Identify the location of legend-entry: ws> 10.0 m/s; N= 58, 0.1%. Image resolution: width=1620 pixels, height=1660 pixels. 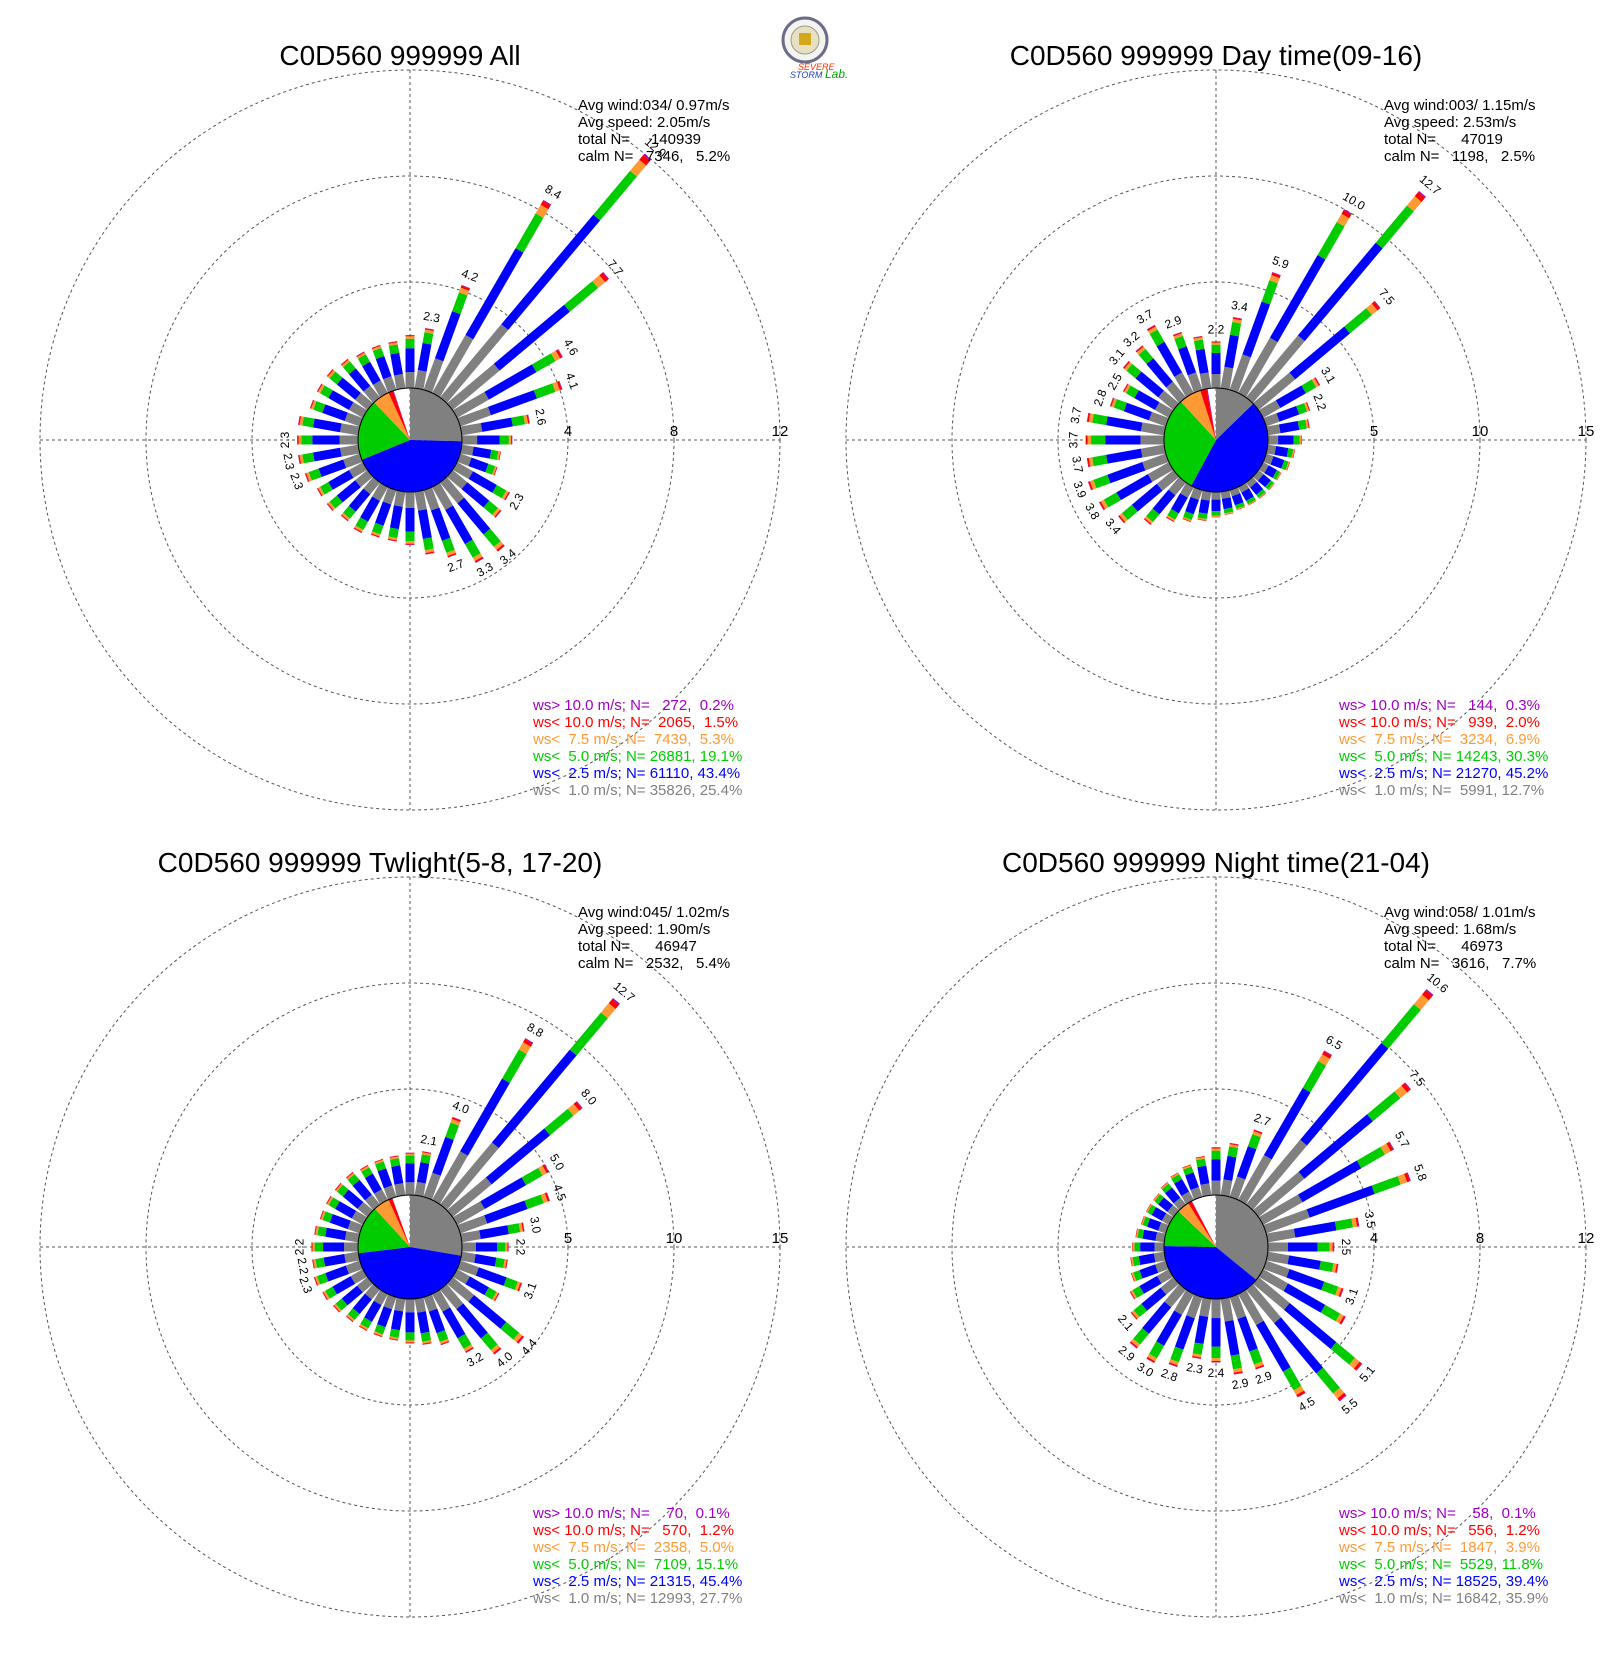
(1437, 1513).